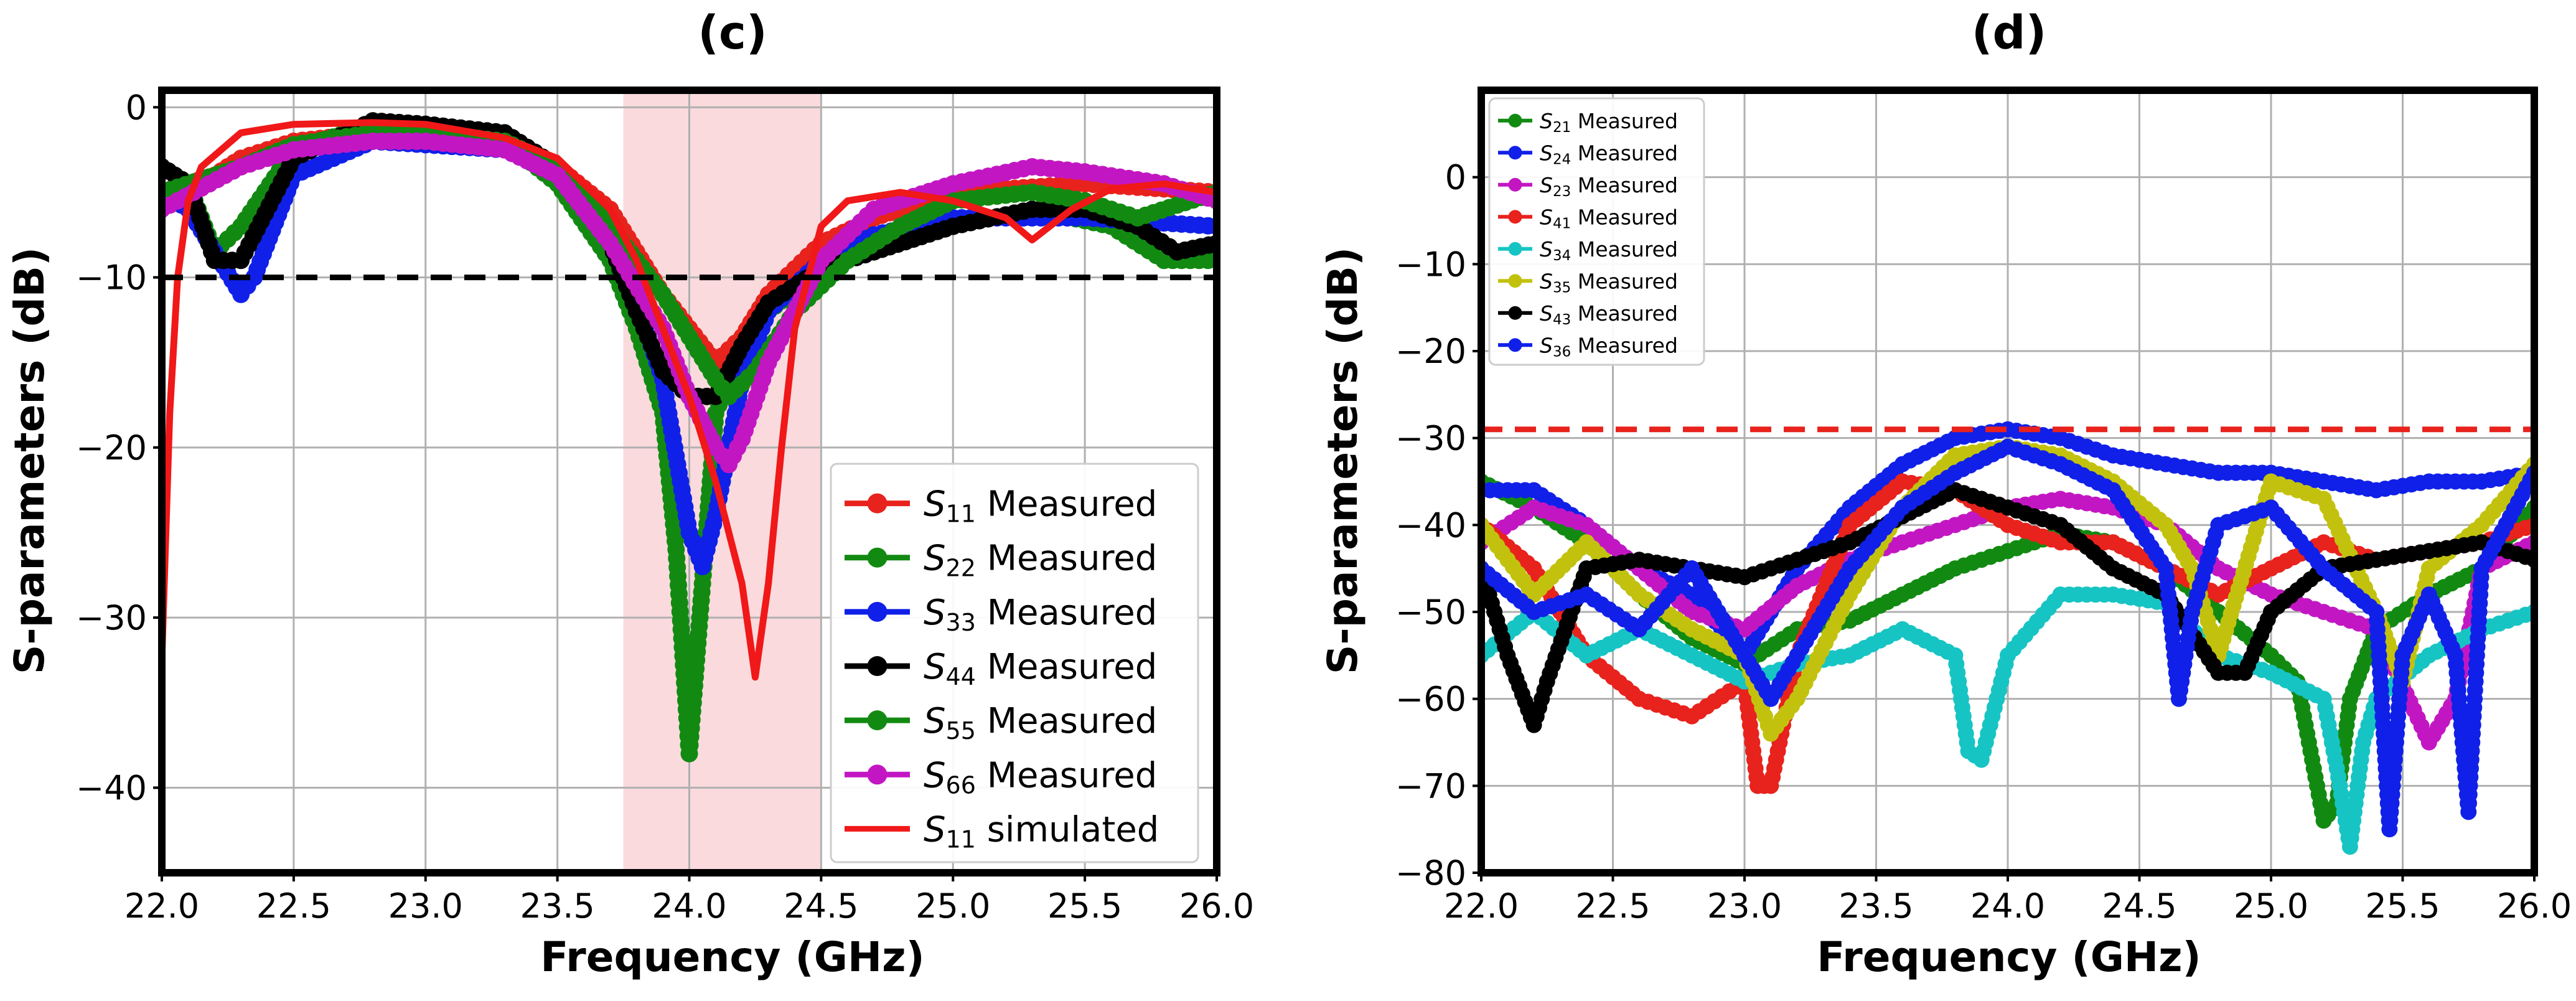  Describe the element at coordinates (2402, 906) in the screenshot. I see `panel-d-xtick-label: 25.5` at that location.